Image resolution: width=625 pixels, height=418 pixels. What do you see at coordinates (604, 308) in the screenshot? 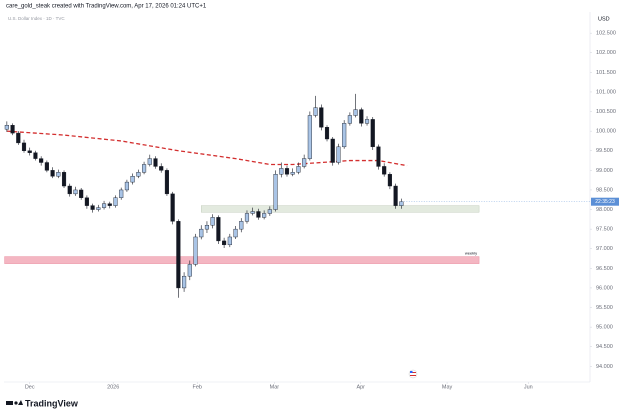
I see `y-tick-label: 95.500` at bounding box center [604, 308].